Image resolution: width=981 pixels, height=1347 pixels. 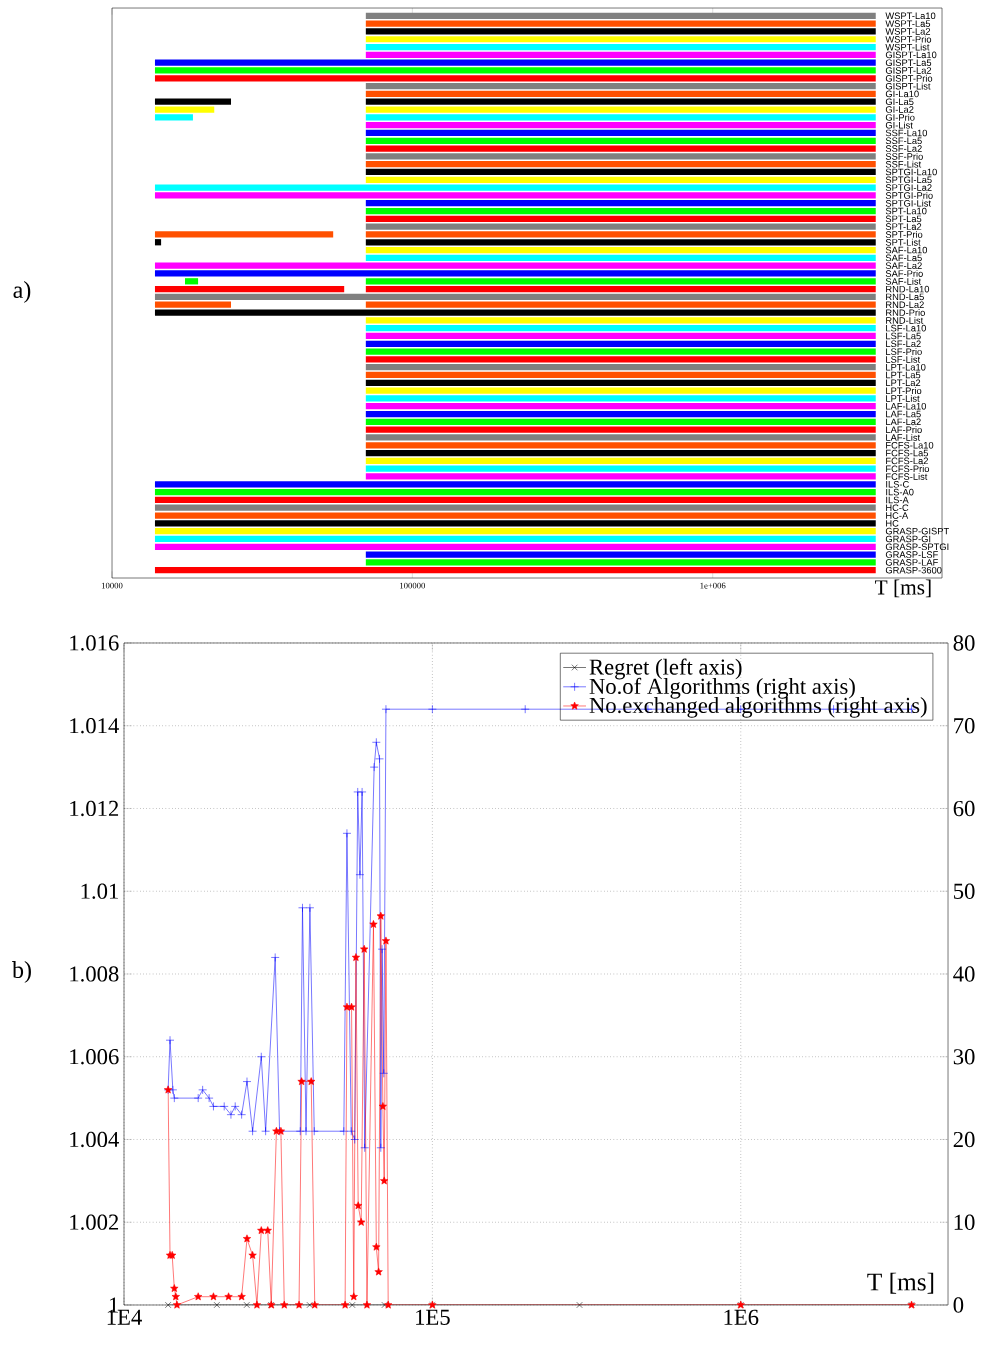 What do you see at coordinates (903, 375) in the screenshot?
I see `y-tick-label: LPT-La5` at bounding box center [903, 375].